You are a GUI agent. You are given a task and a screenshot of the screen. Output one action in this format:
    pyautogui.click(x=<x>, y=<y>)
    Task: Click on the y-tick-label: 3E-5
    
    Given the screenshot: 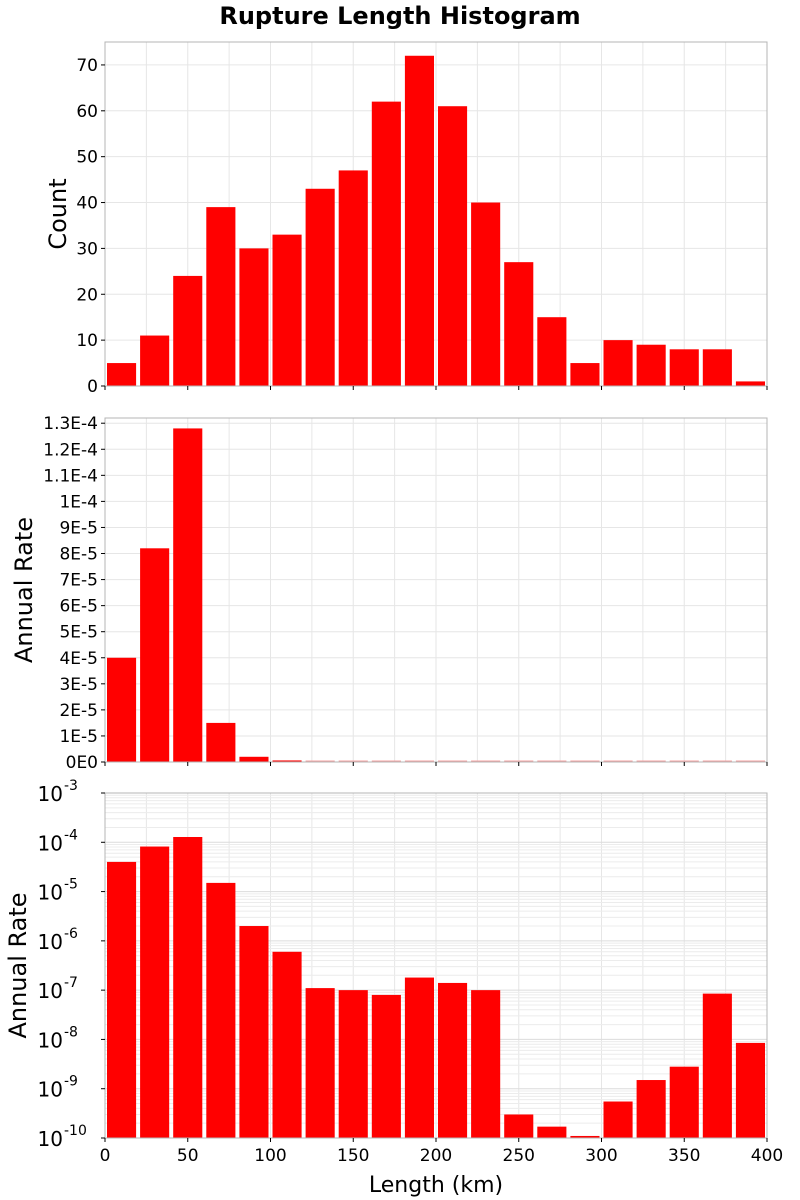 What is the action you would take?
    pyautogui.click(x=78, y=685)
    